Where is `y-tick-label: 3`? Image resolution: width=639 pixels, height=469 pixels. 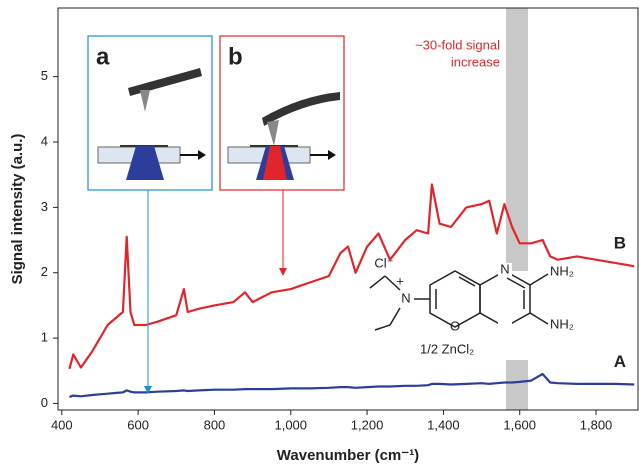
y-tick-label: 3 is located at coordinates (44, 206).